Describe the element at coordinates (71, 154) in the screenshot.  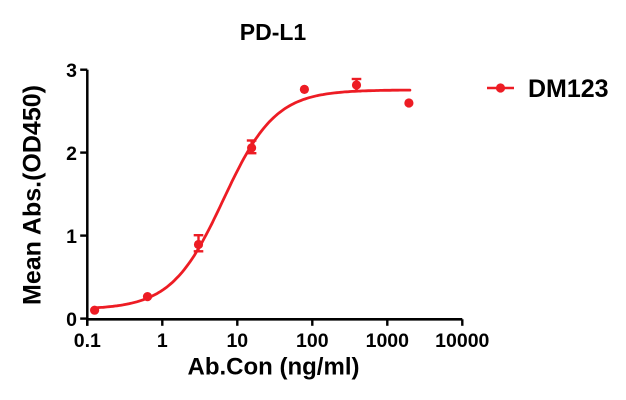
I see `svg-text: 2` at that location.